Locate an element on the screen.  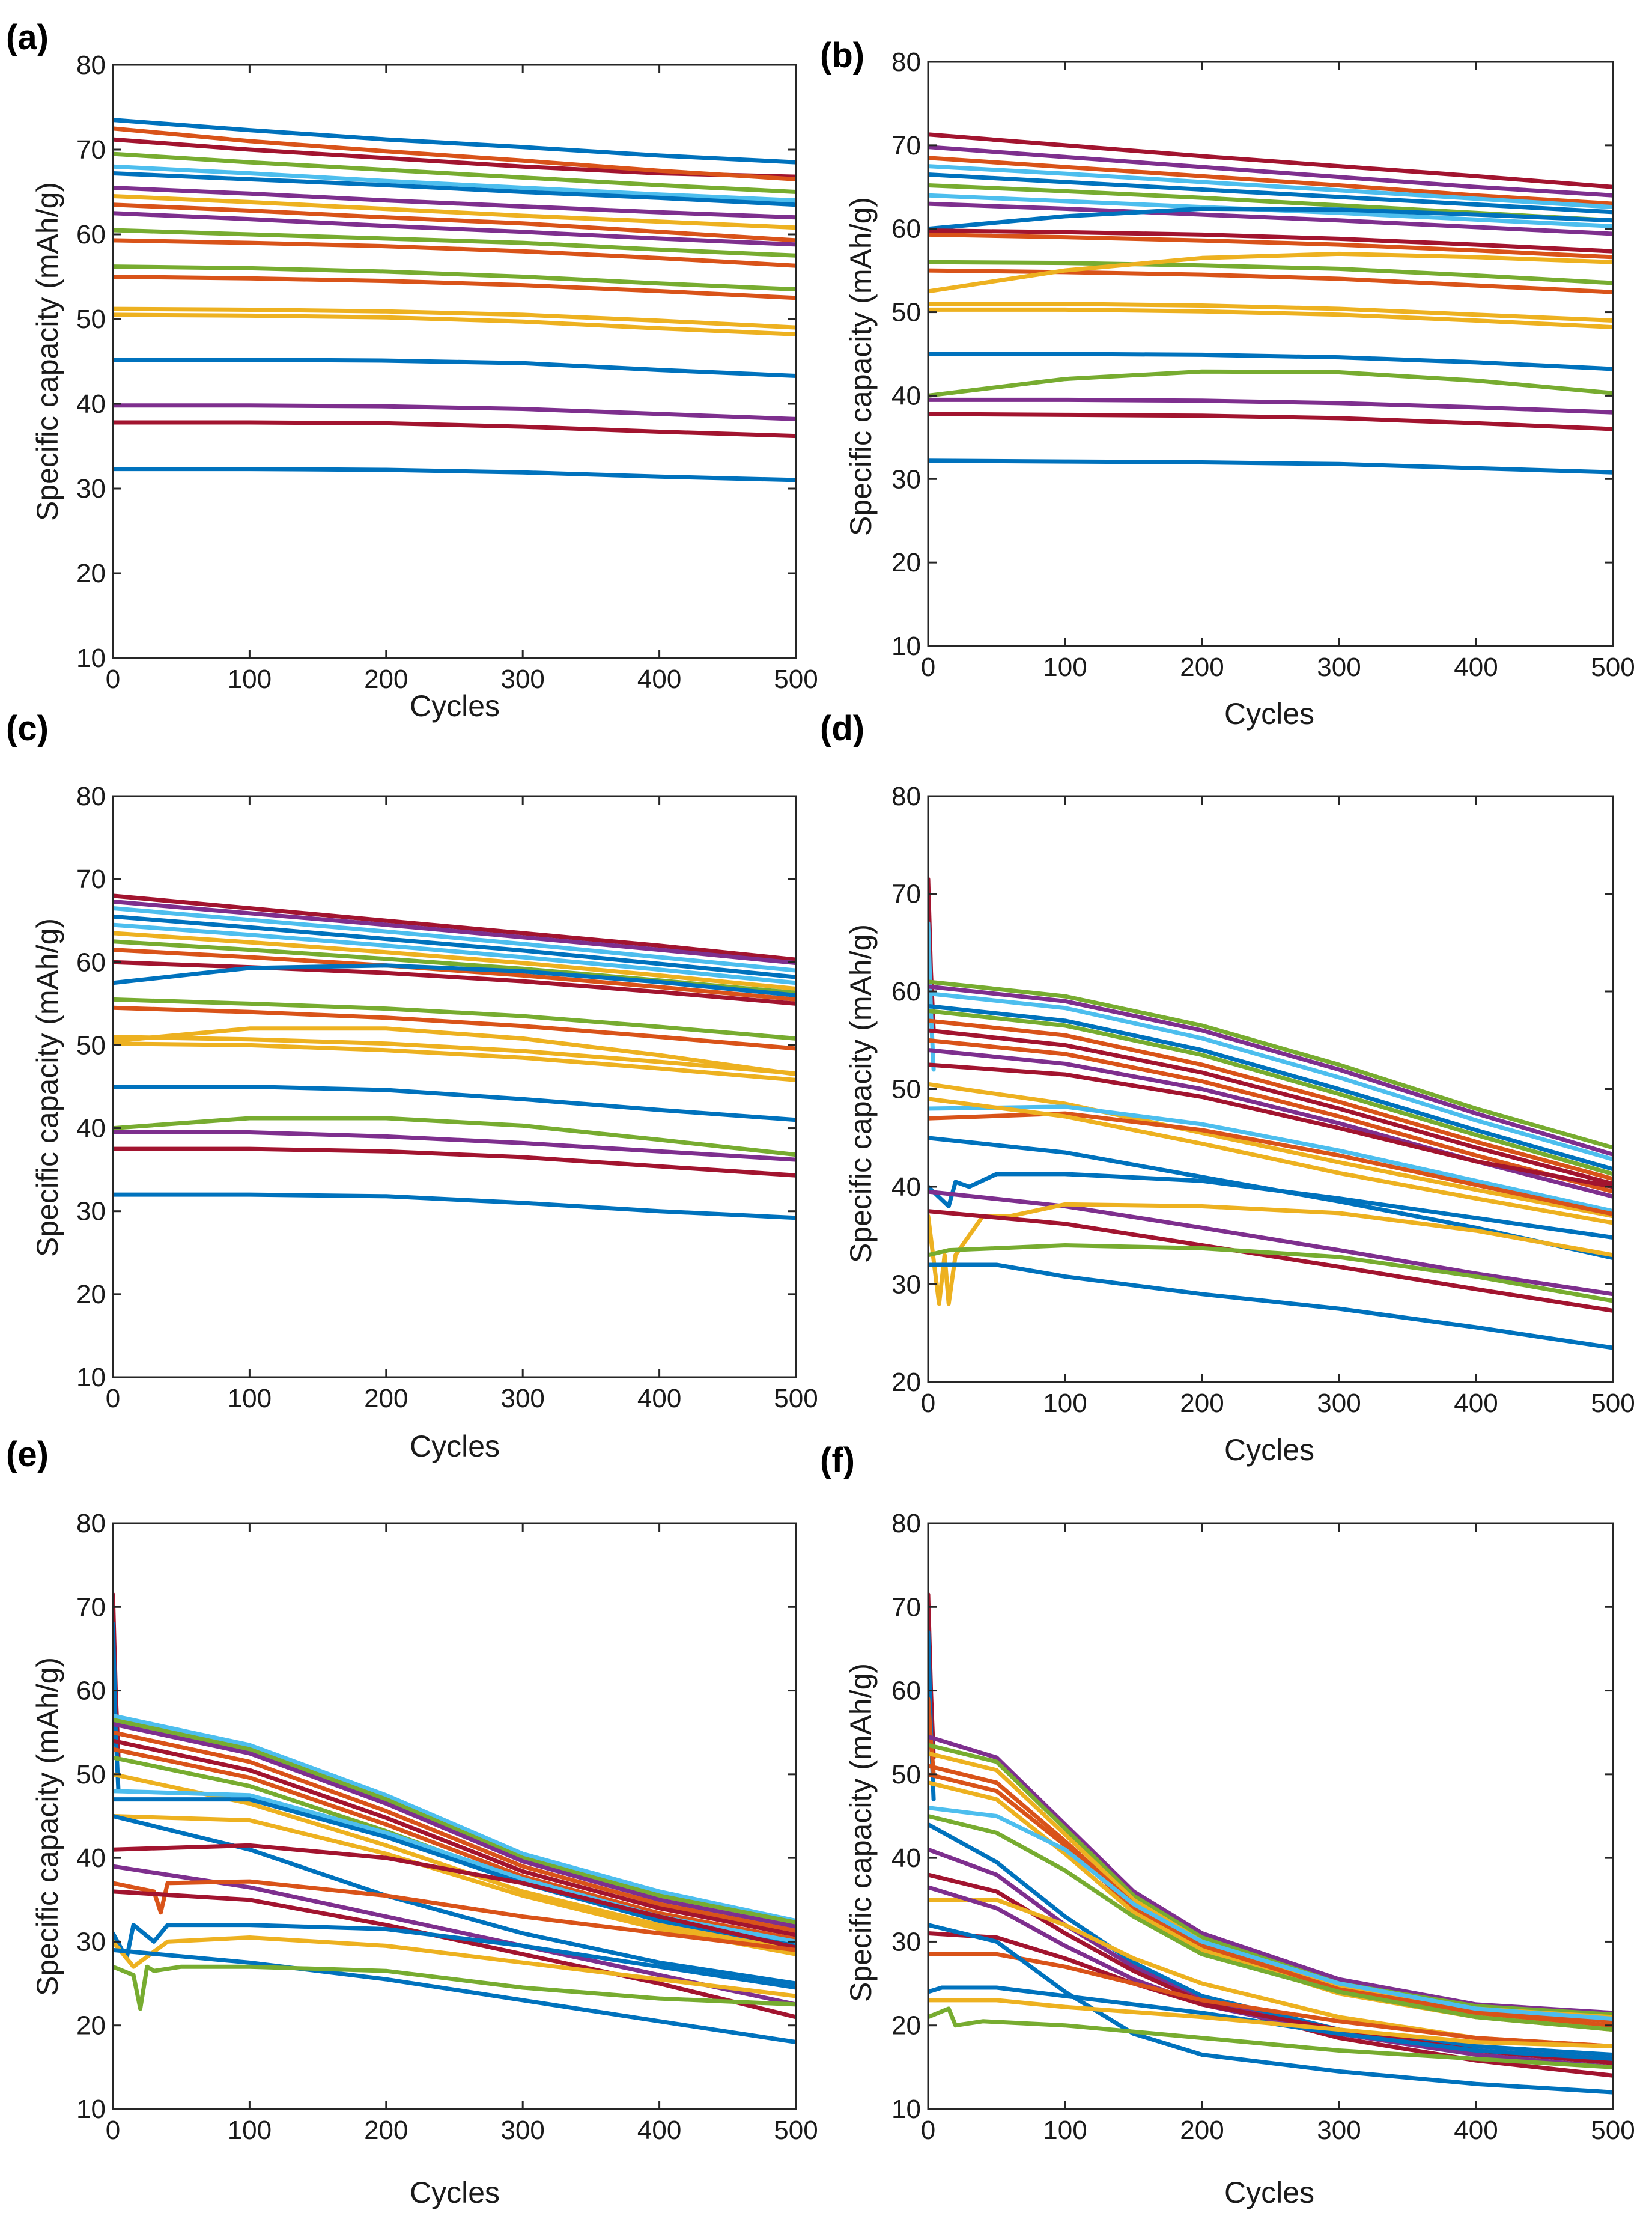
x-tick-label: 100 is located at coordinates (250, 2130).